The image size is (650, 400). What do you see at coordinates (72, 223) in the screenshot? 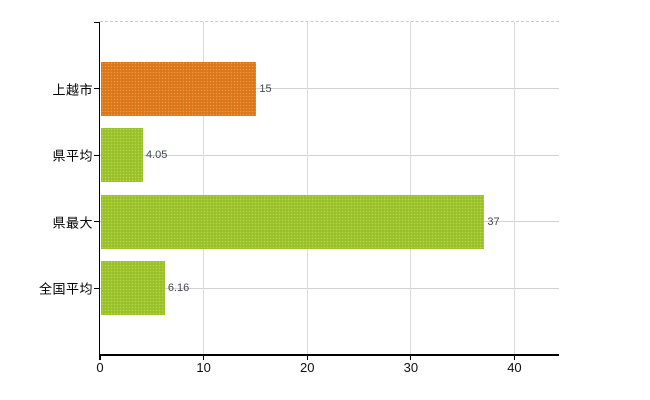
I see `category-label: 県最大` at bounding box center [72, 223].